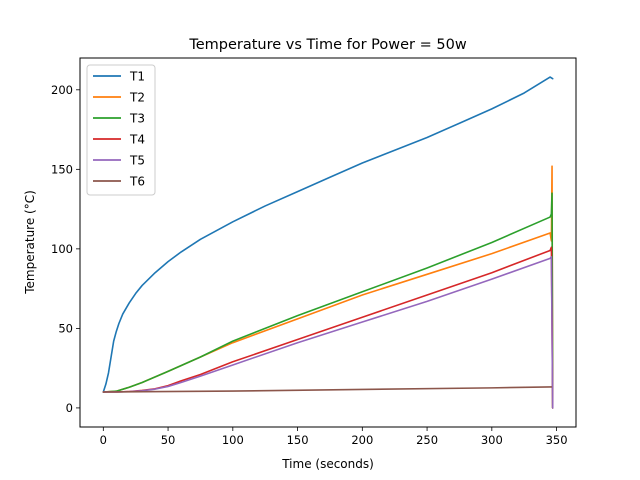 The height and width of the screenshot is (480, 640). I want to click on legend-label-t5: T5, so click(137, 161).